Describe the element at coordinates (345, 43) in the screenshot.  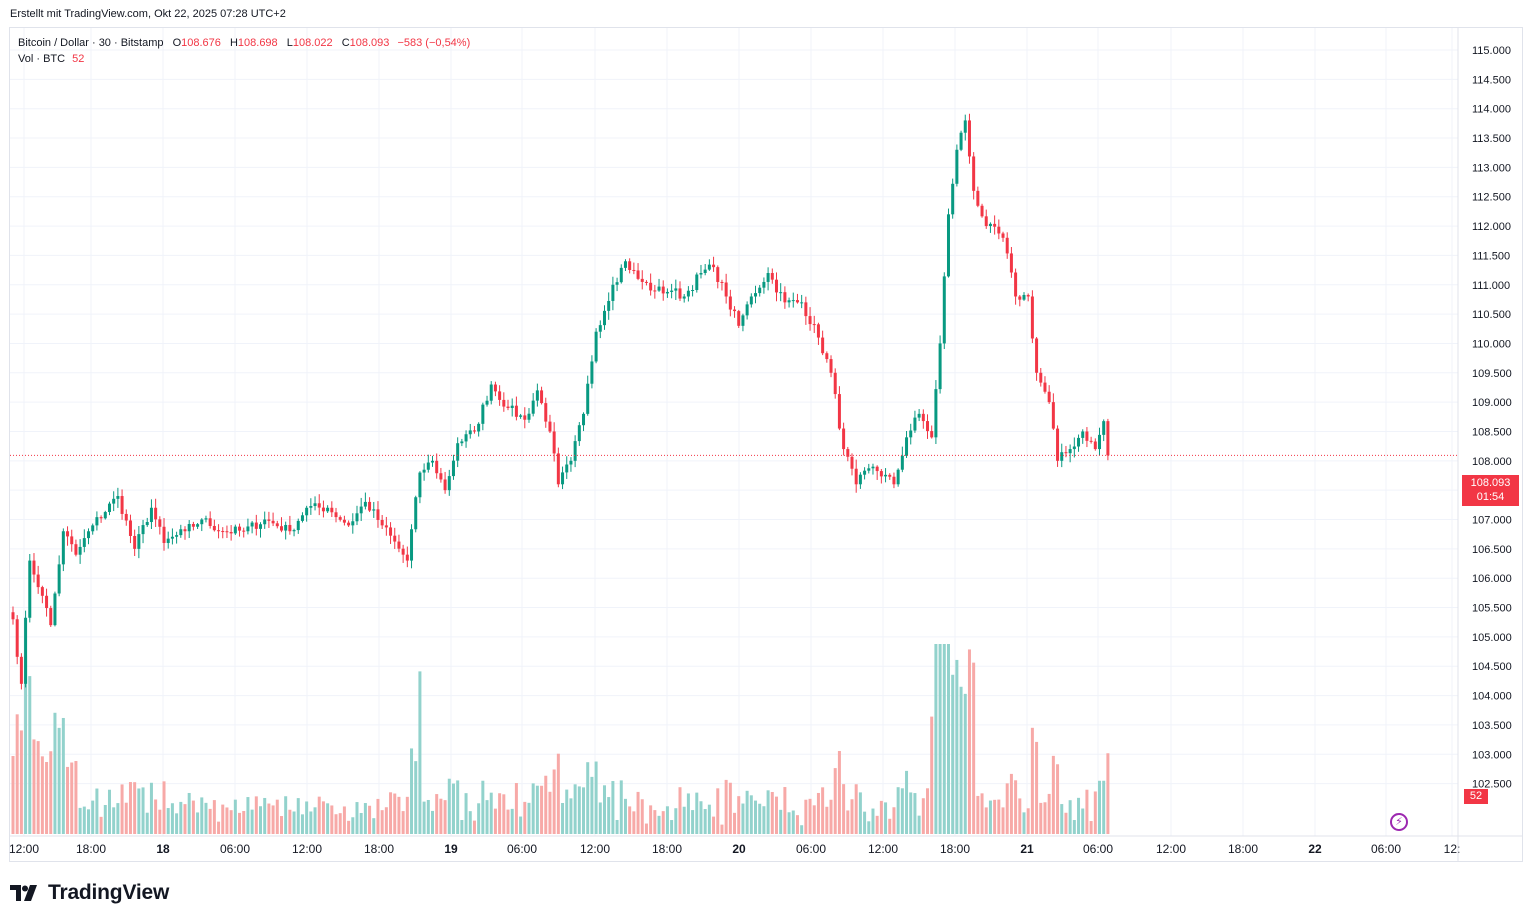
I see `close-label: C` at that location.